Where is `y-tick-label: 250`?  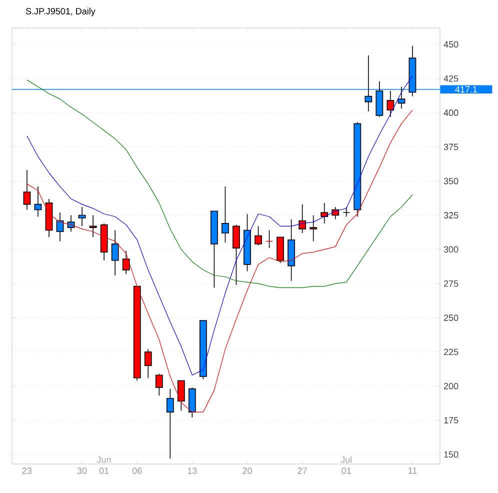
y-tick-label: 250 is located at coordinates (451, 317).